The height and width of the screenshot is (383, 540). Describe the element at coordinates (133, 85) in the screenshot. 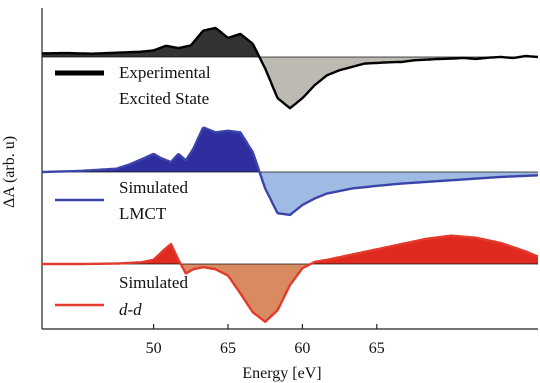

I see `legend-entry-1: Experimental Excited State` at that location.